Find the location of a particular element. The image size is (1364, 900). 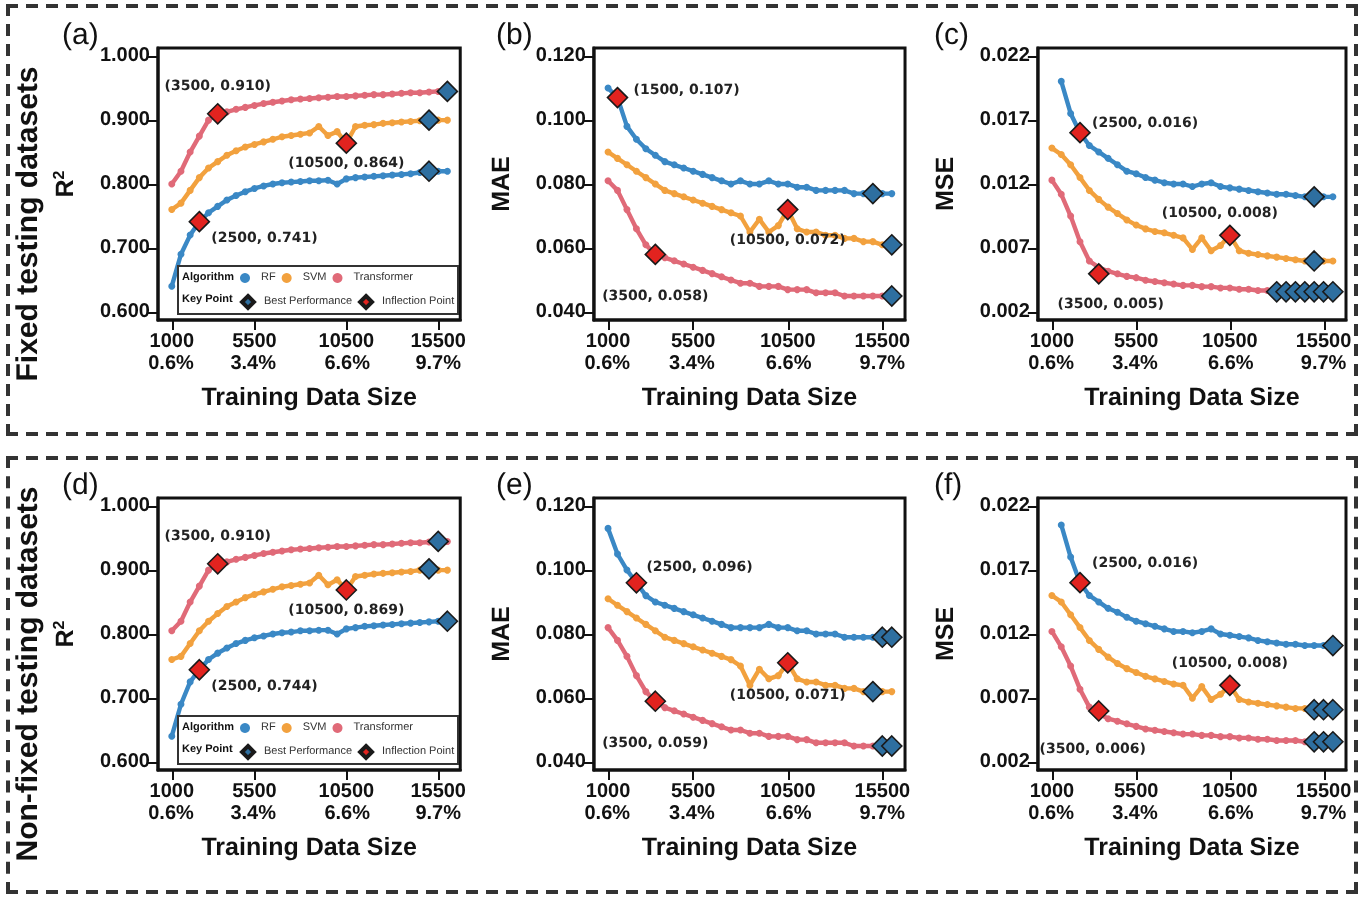

y-tick-label: 0.022 is located at coordinates (1005, 55).